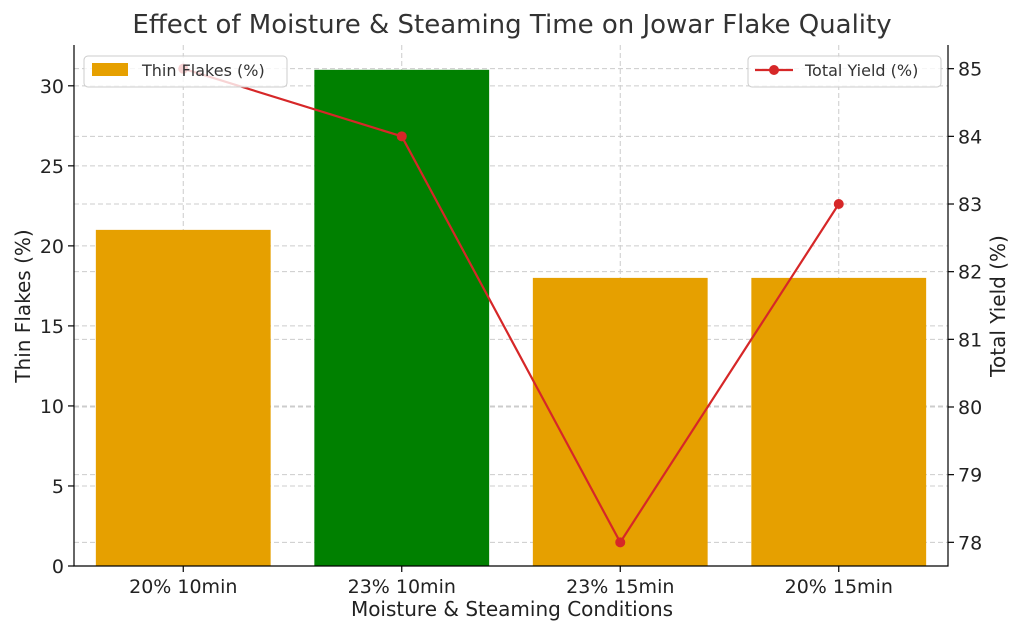 The image size is (1024, 635). What do you see at coordinates (402, 587) in the screenshot?
I see `x-tick-label: 23% 10min` at bounding box center [402, 587].